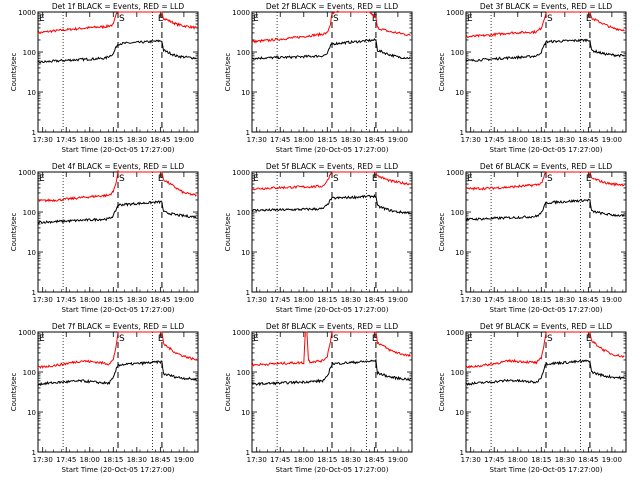  What do you see at coordinates (332, 6) in the screenshot?
I see `panel-title: Det 2f BLACK = Events, RED = LLD` at bounding box center [332, 6].